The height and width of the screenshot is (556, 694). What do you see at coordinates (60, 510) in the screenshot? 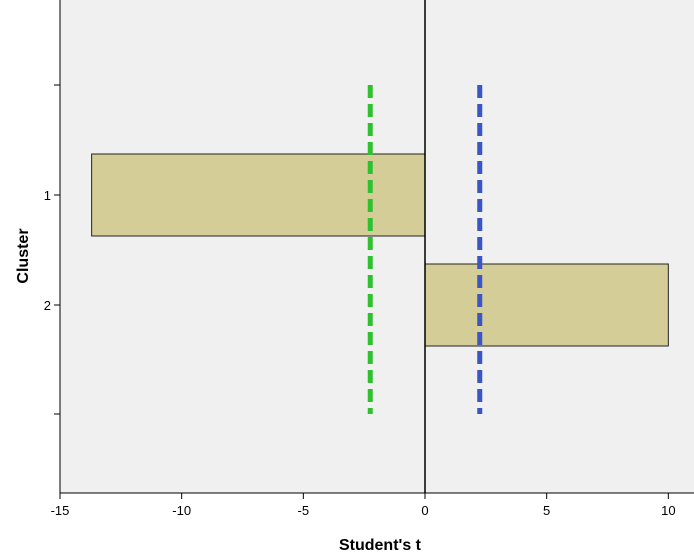
I see `x-tick-label: -15` at bounding box center [60, 510].